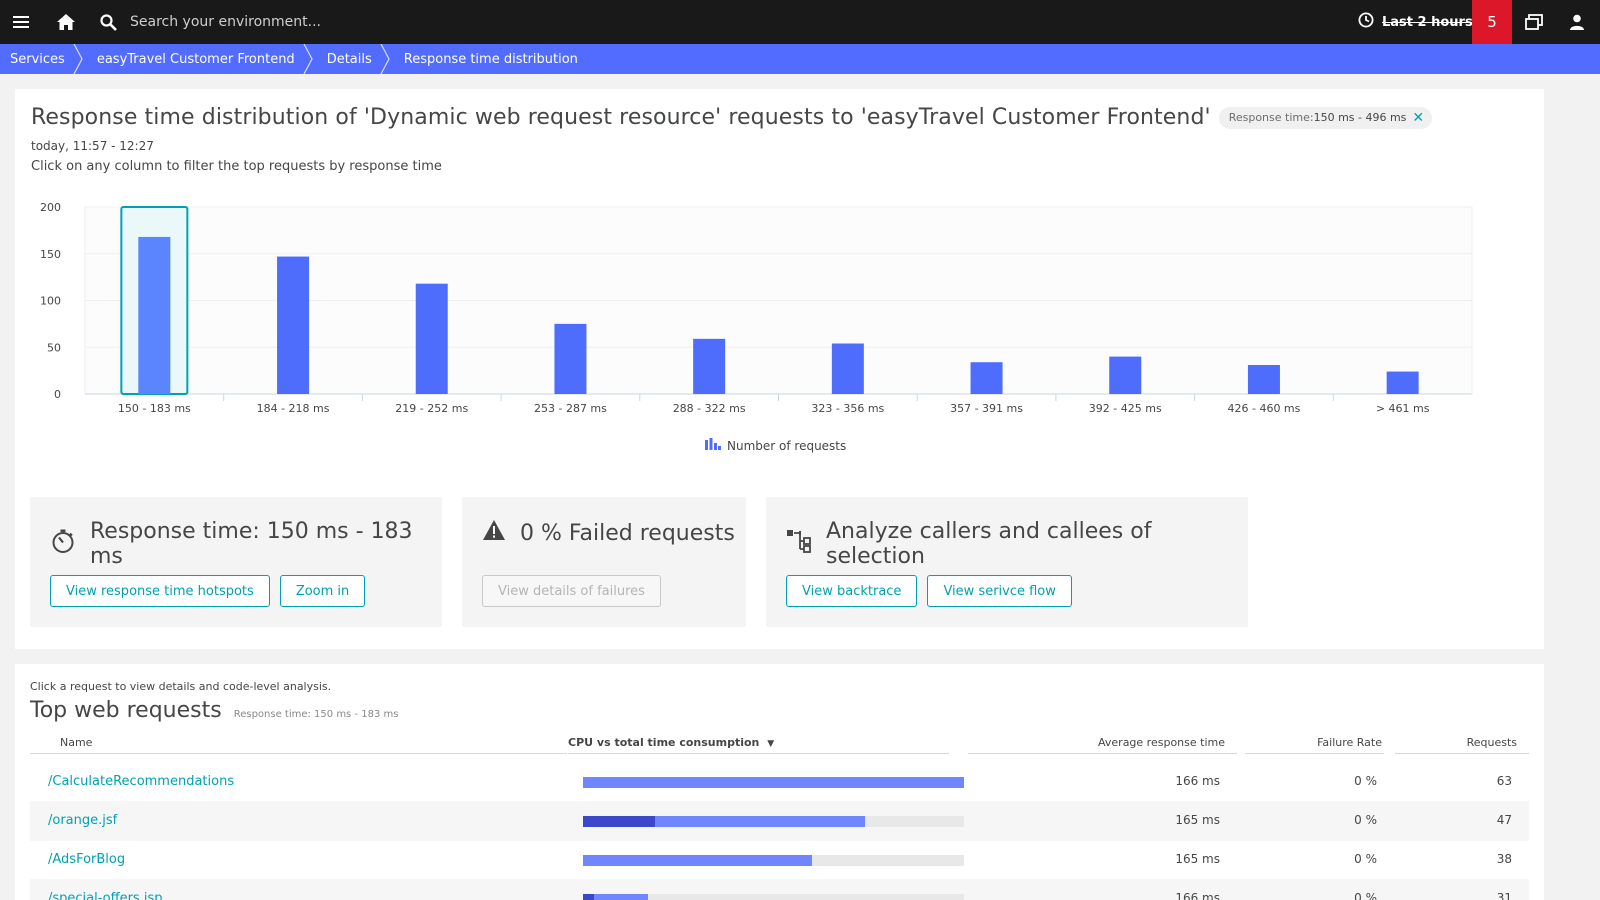  I want to click on filter-key: Response time:, so click(1271, 117).